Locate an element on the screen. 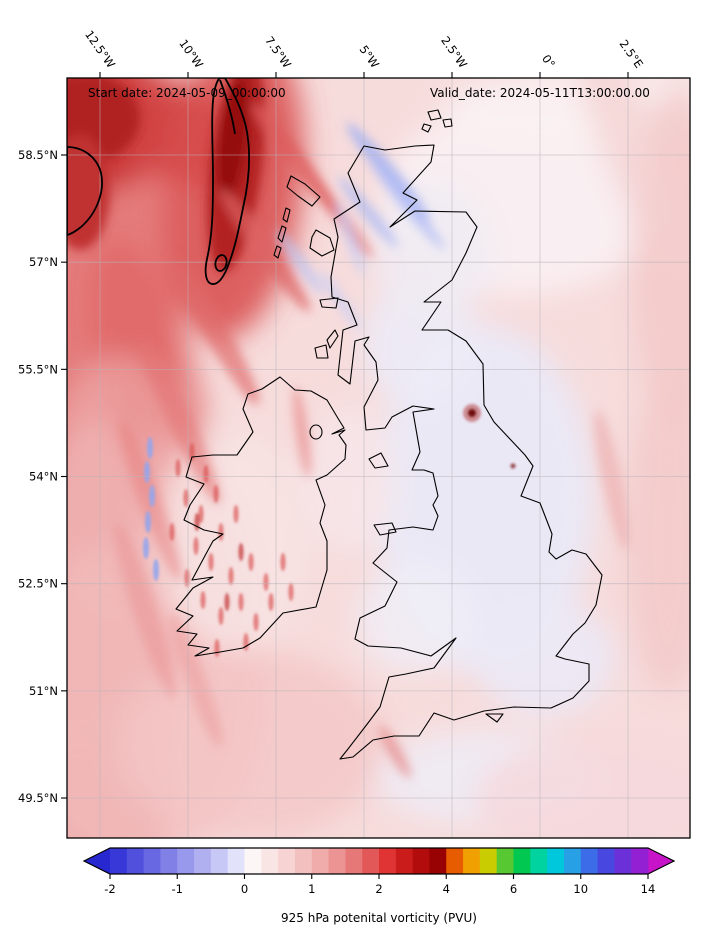 This screenshot has width=716, height=949. coastline-ireland is located at coordinates (261, 516).